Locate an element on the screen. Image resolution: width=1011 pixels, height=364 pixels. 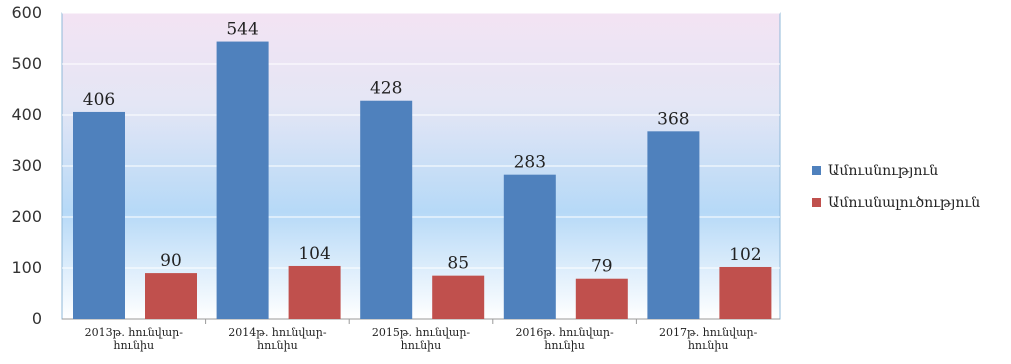
x-tick-label: 2016թ. հունվար- is located at coordinates (564, 332).